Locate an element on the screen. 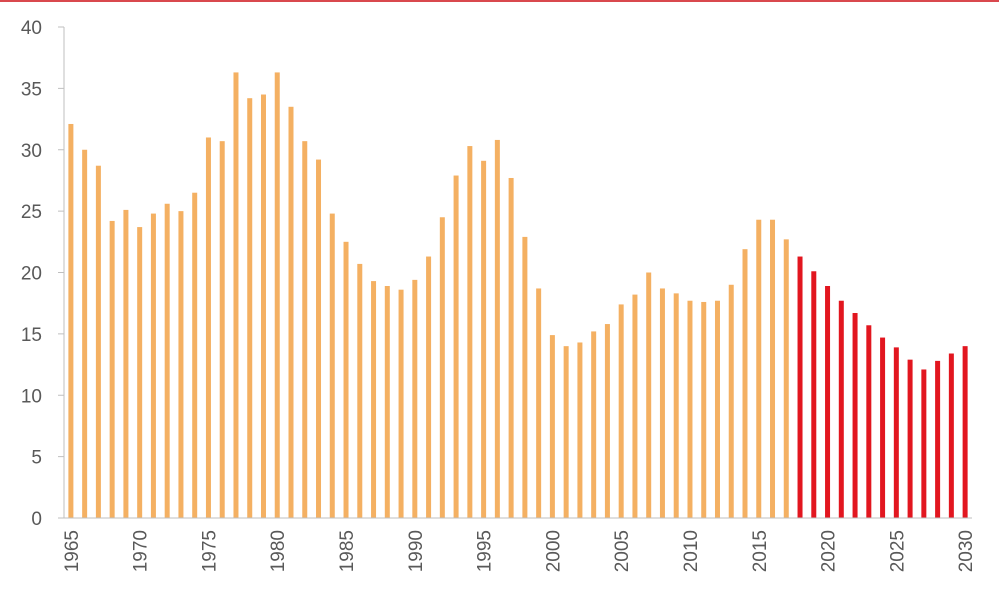 Image resolution: width=999 pixels, height=615 pixels. bar-historical-2011 is located at coordinates (704, 409).